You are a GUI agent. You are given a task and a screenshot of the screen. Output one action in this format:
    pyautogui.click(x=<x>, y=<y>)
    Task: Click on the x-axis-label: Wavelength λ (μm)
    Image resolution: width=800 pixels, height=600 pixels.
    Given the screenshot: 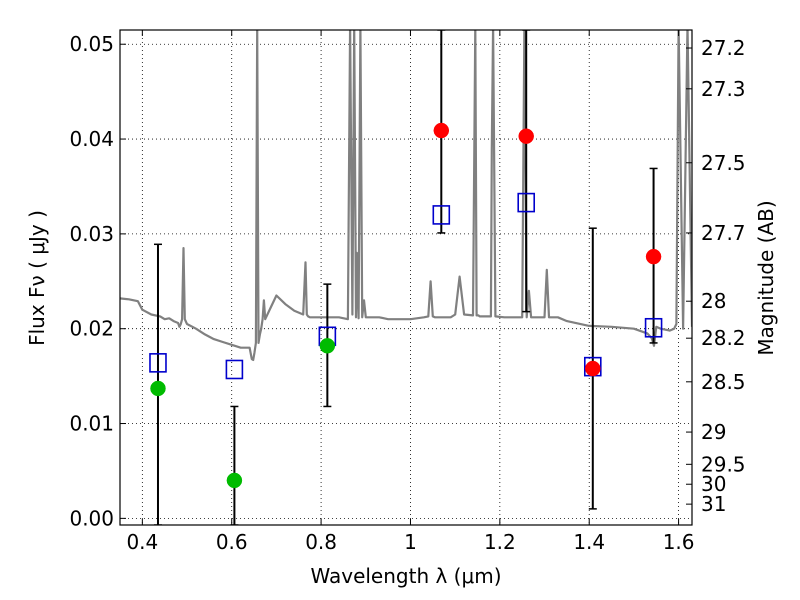 What is the action you would take?
    pyautogui.click(x=405, y=576)
    